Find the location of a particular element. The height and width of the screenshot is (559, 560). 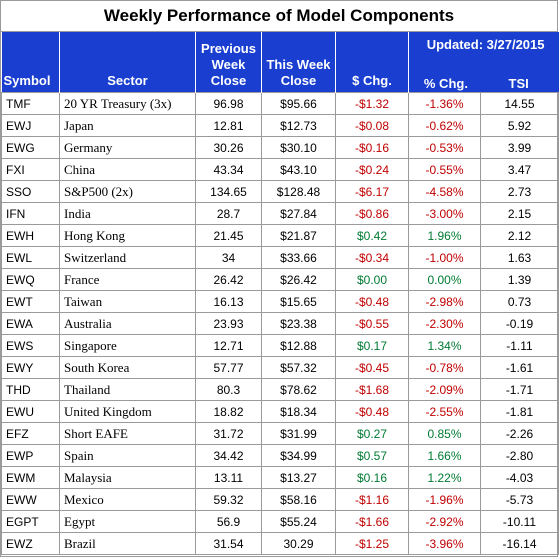

sector-cell: Japan is located at coordinates (127, 125).